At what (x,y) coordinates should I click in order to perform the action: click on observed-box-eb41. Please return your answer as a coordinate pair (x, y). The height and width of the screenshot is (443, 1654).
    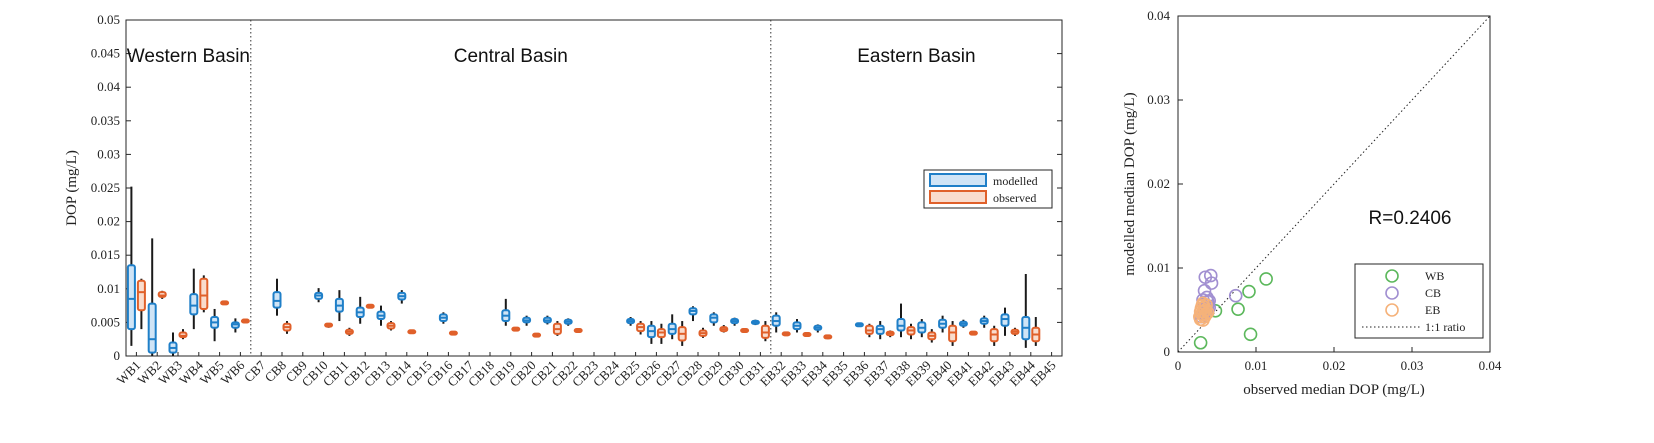
    Looking at the image, I should click on (973, 333).